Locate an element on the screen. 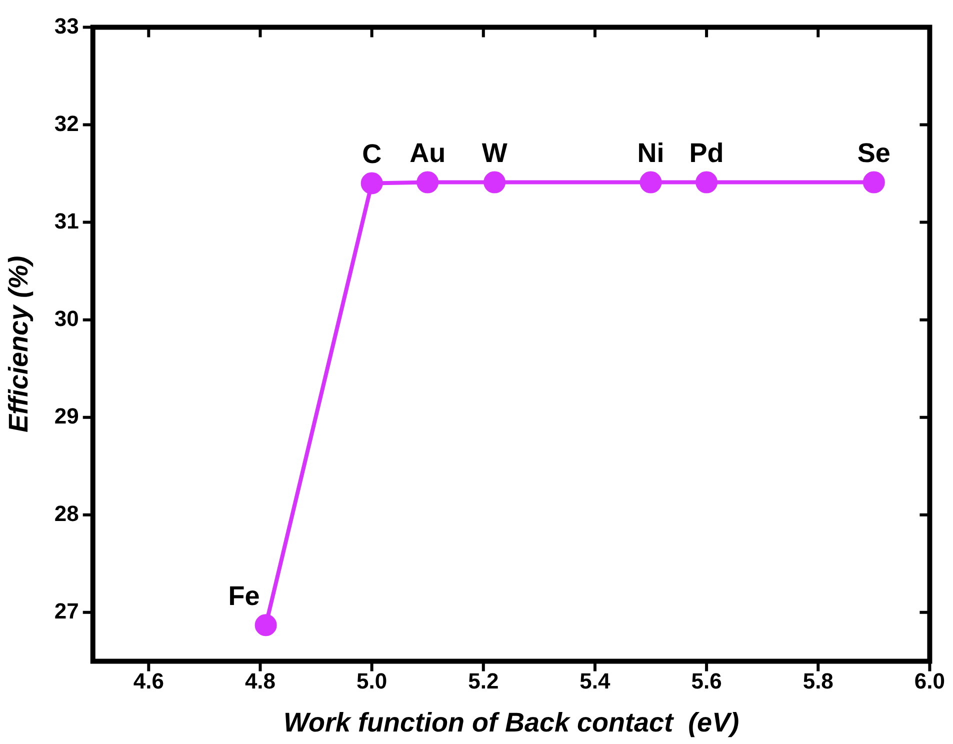 The height and width of the screenshot is (744, 953). y-tick-label: 27 is located at coordinates (66, 611).